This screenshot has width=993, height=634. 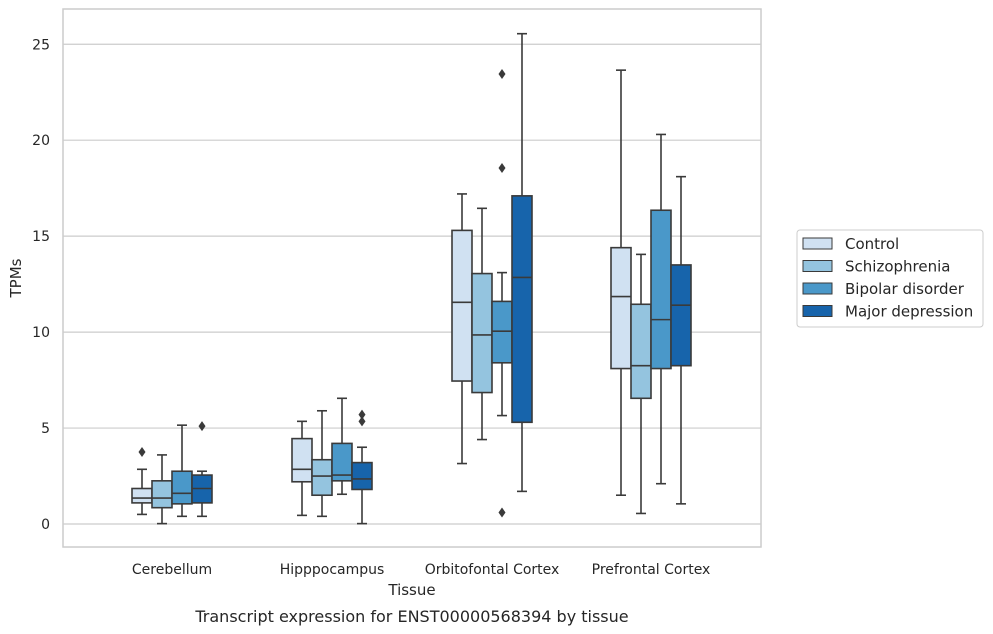 I want to click on x-tick-label: Hipppocampus, so click(x=332, y=570).